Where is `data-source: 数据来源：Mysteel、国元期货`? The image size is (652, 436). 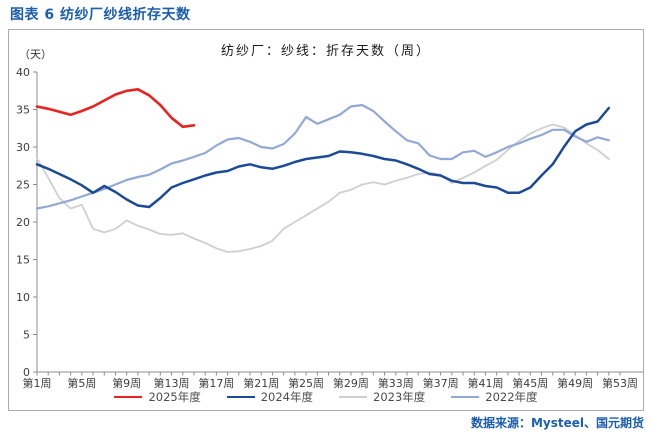
data-source: 数据来源：Mysteel、国元期货 is located at coordinates (557, 423).